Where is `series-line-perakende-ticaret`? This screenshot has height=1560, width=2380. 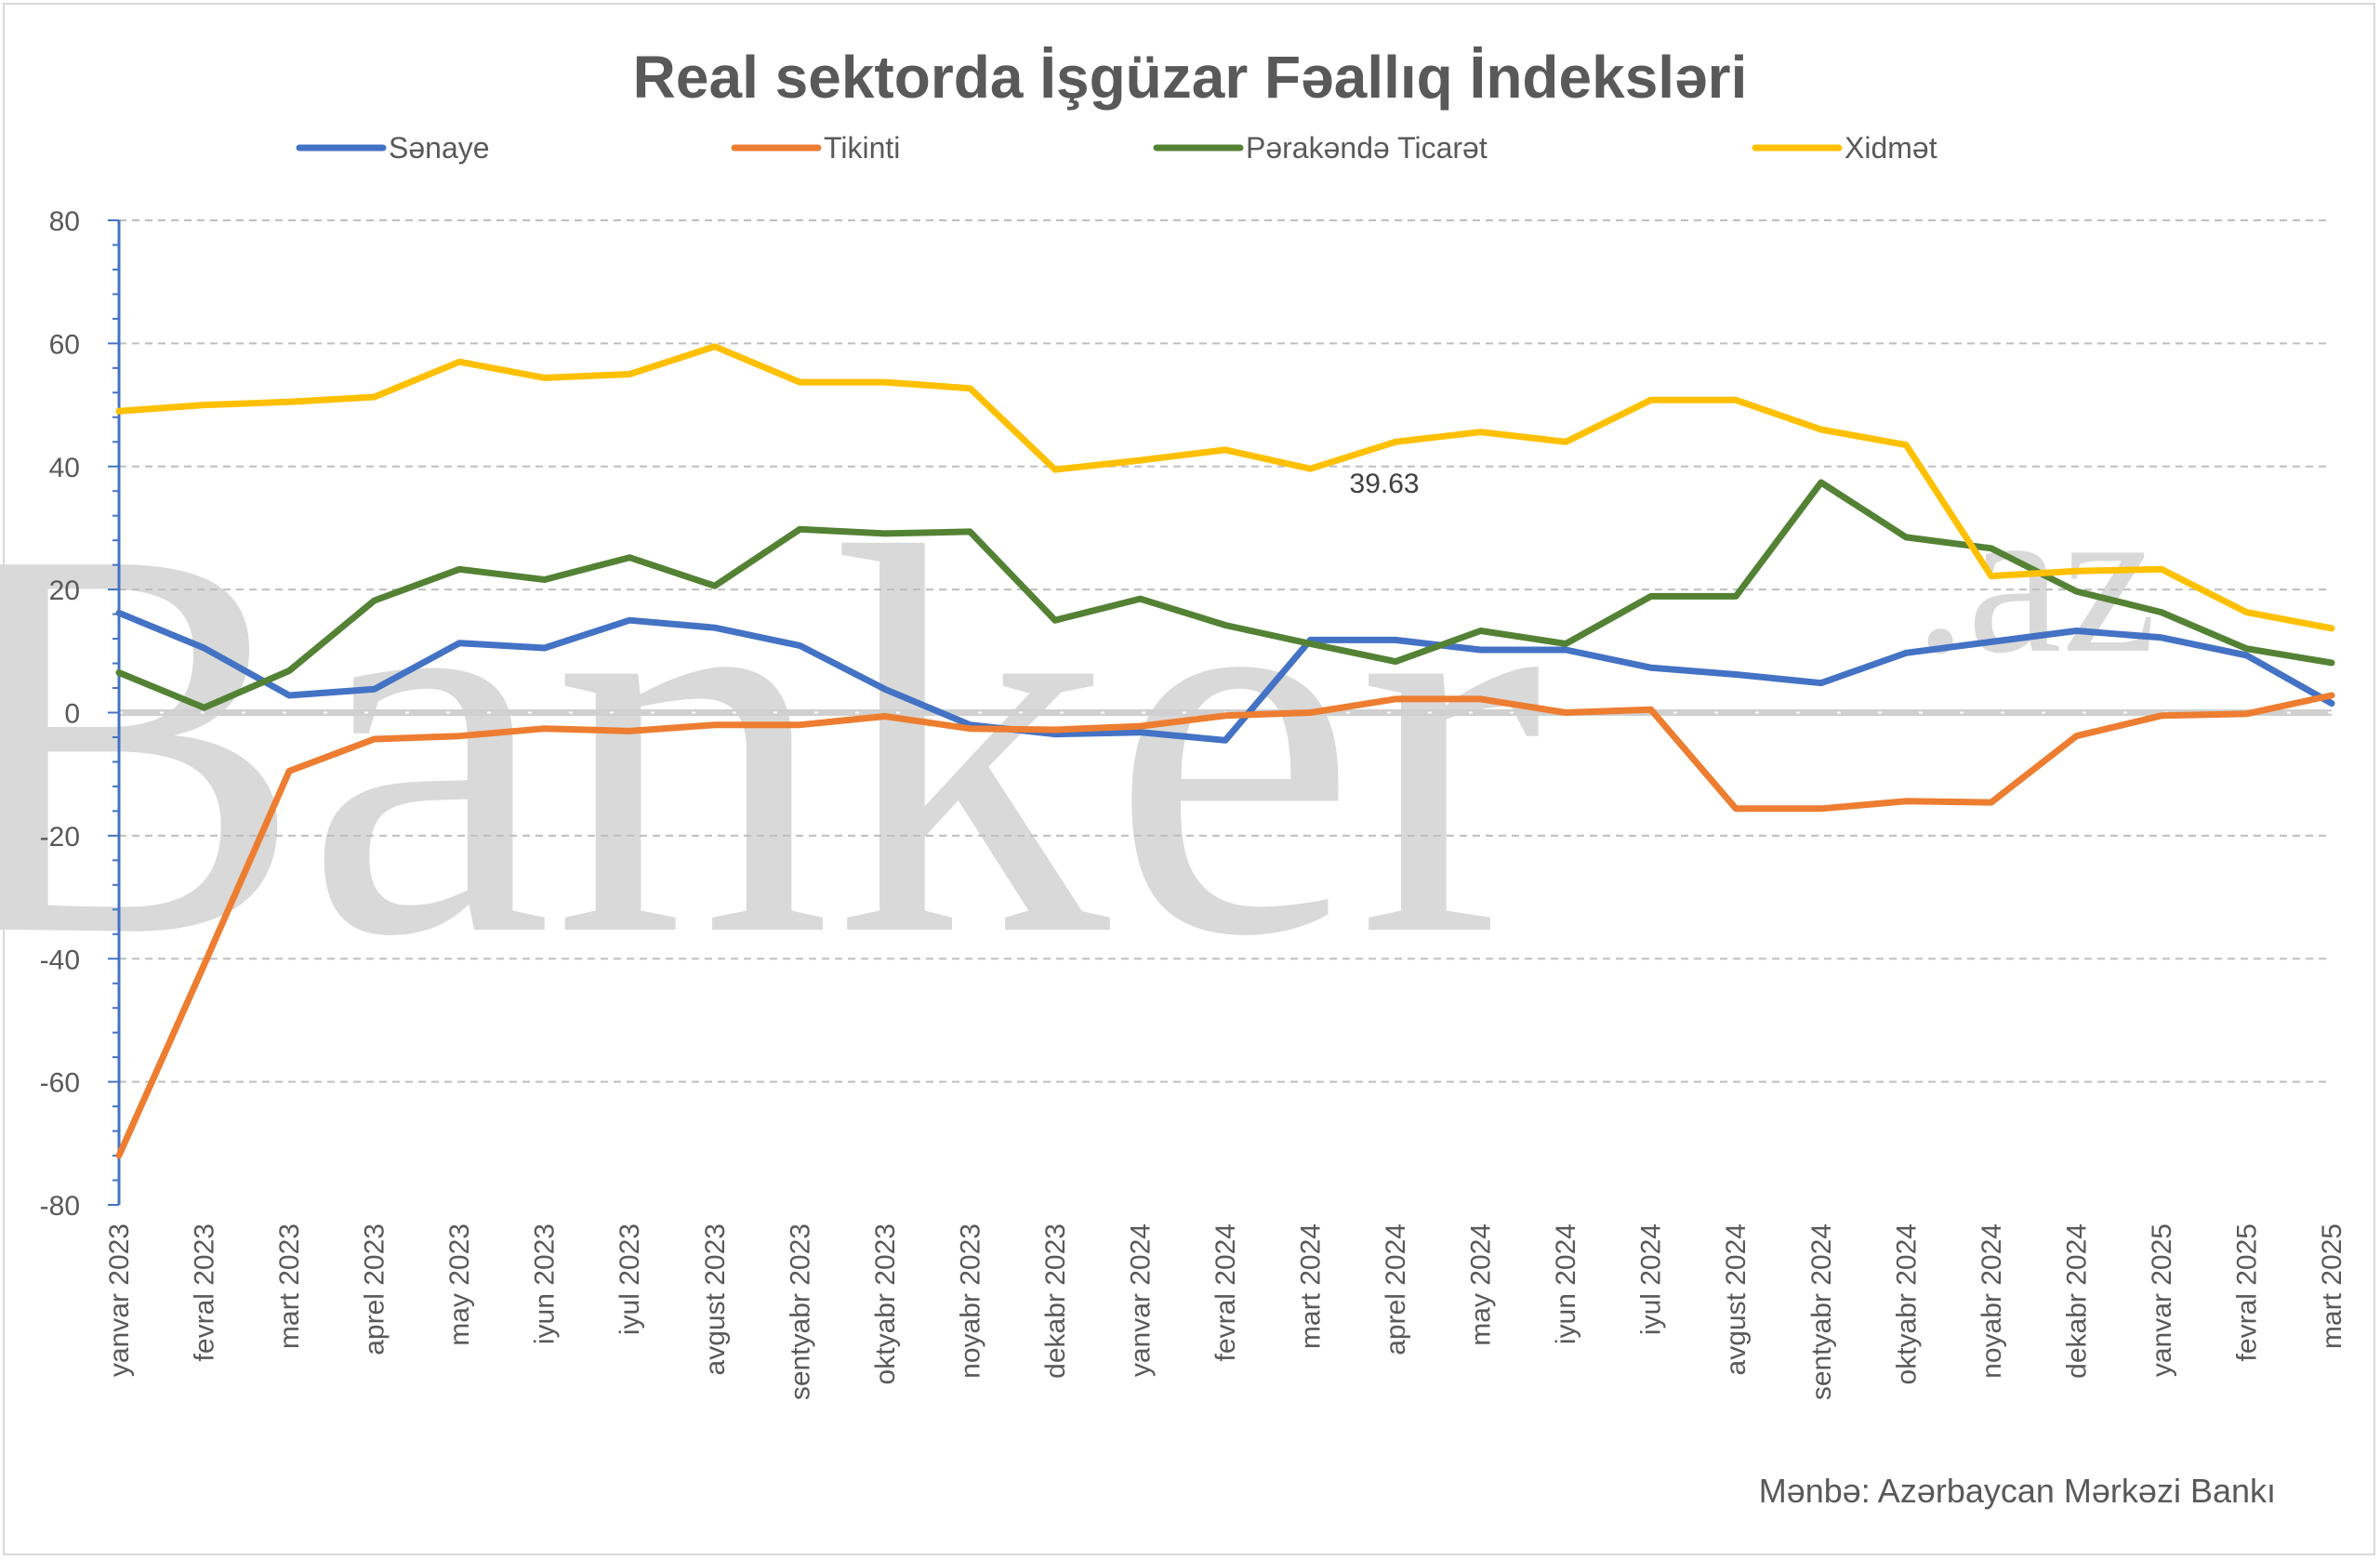
series-line-perakende-ticaret is located at coordinates (1225, 595).